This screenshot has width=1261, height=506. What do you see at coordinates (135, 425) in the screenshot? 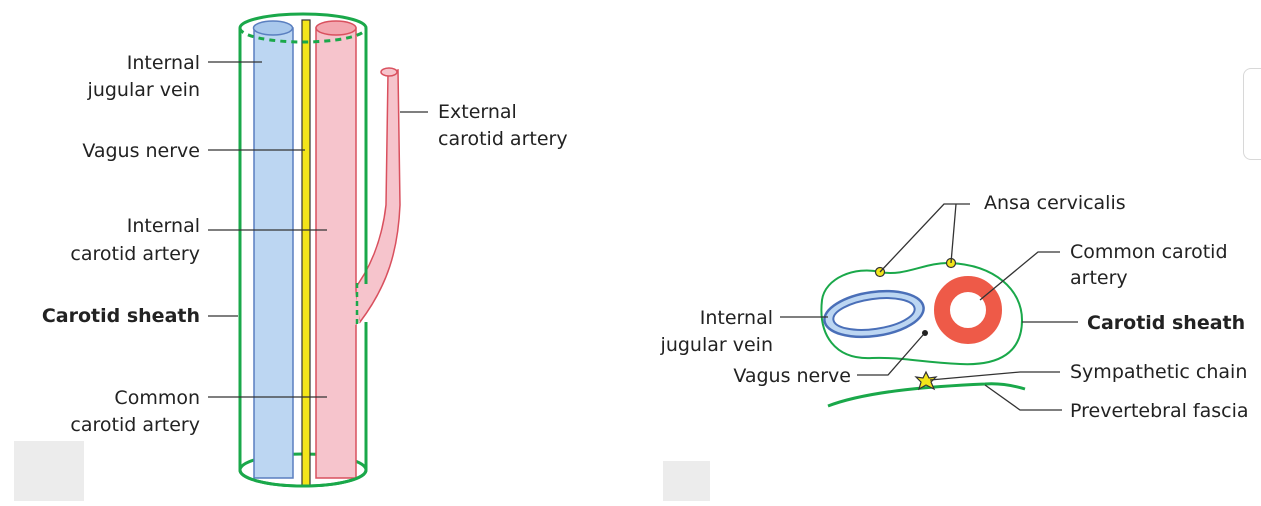
I see `label-cca-line2: carotid artery` at bounding box center [135, 425].